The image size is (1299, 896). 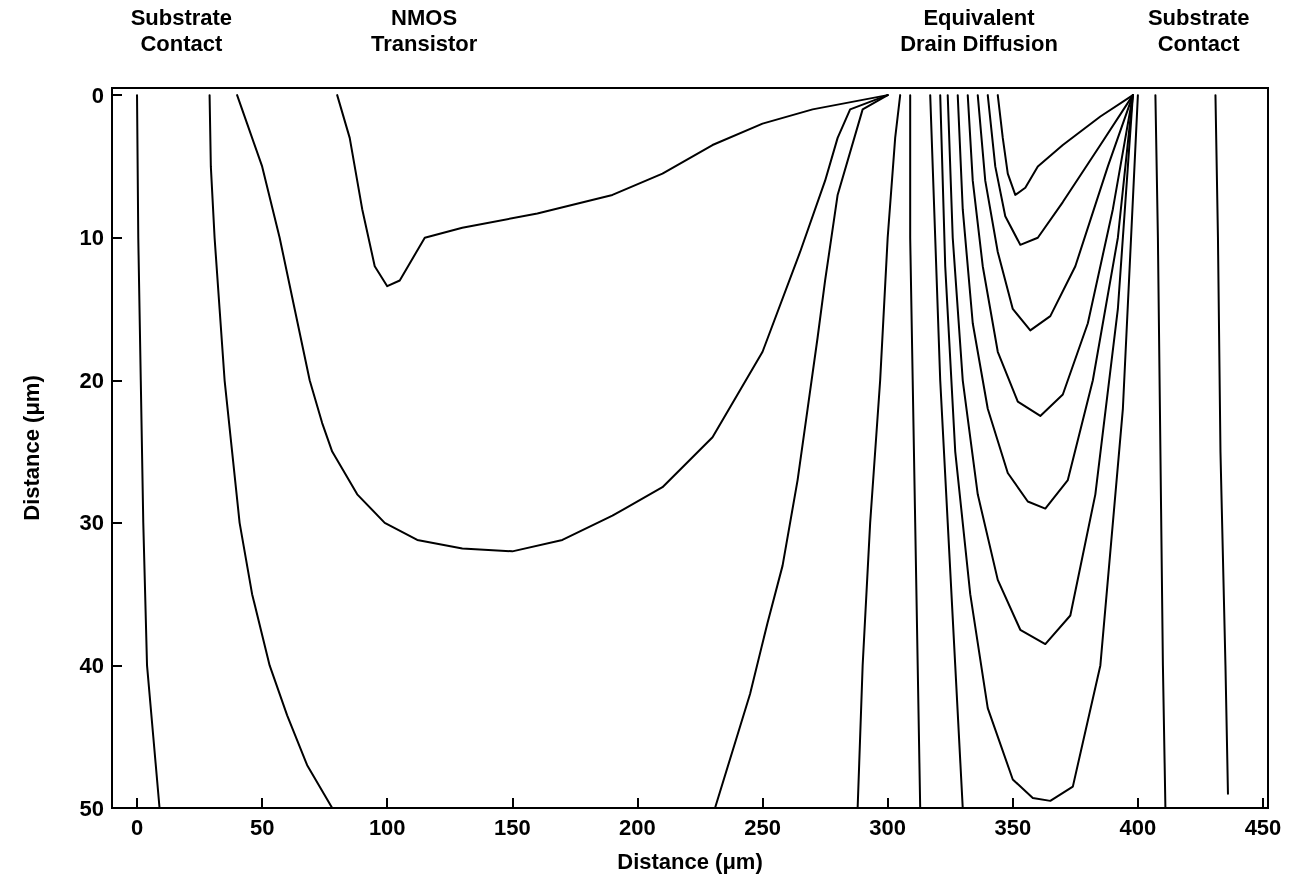 What do you see at coordinates (690, 861) in the screenshot?
I see `x-axis-title: Distance (μm)` at bounding box center [690, 861].